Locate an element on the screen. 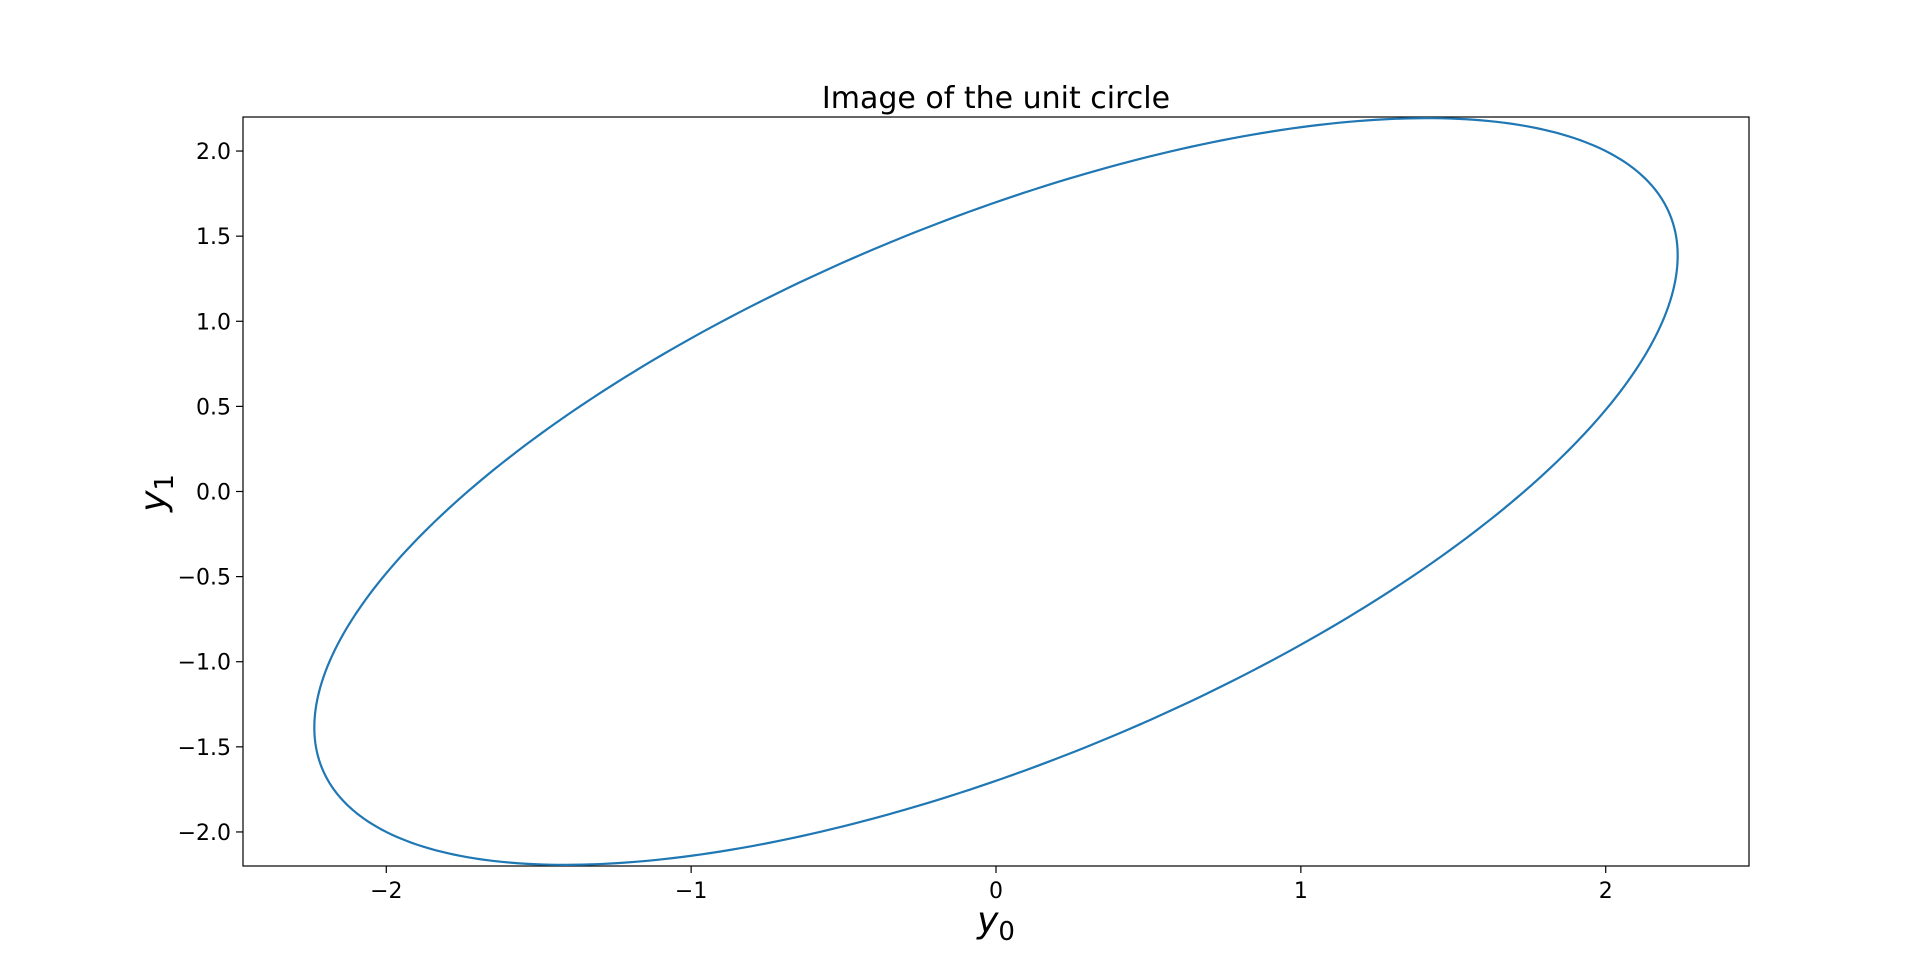 The height and width of the screenshot is (961, 1920). x-axis-label: y0 is located at coordinates (995, 923).